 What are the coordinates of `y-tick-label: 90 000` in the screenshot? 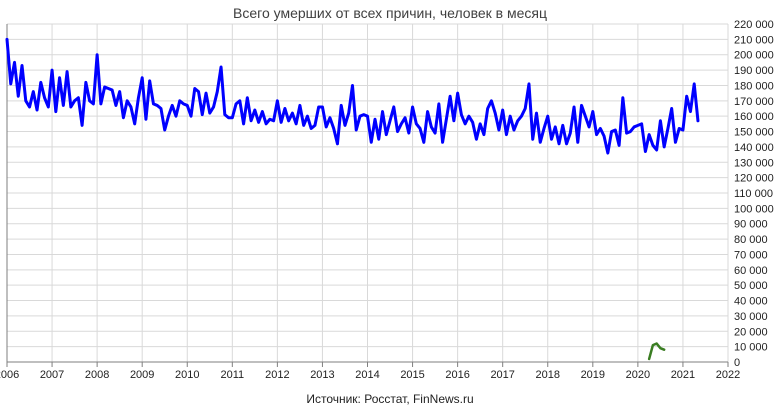 It's located at (751, 225).